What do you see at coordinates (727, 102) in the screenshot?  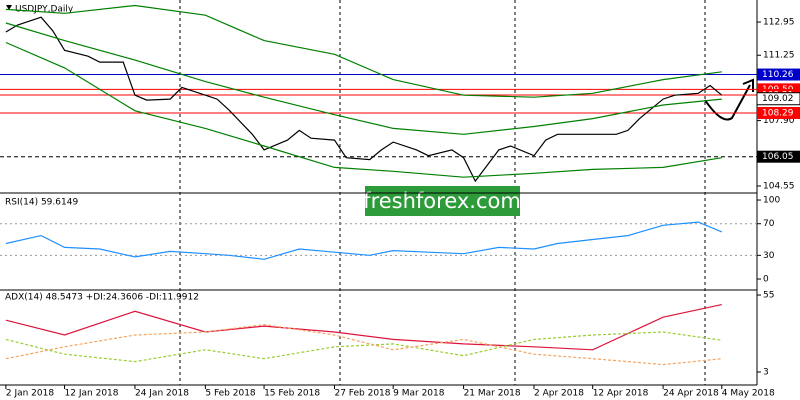 I see `forecast-arrow` at bounding box center [727, 102].